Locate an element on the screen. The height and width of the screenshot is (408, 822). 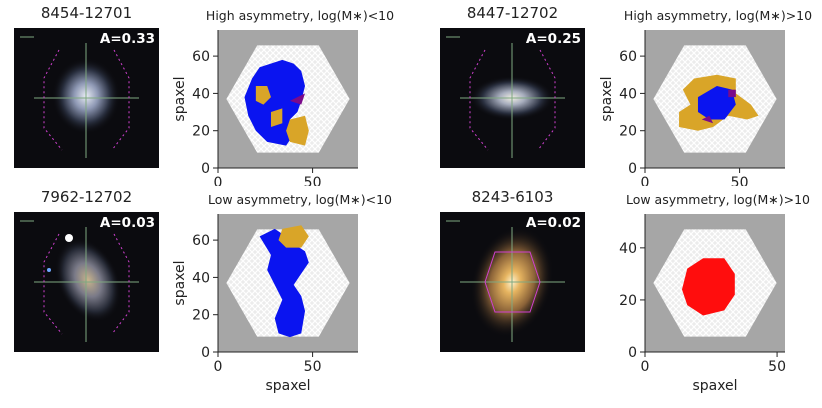
galaxy-image: A=0.33 is located at coordinates (86, 98).